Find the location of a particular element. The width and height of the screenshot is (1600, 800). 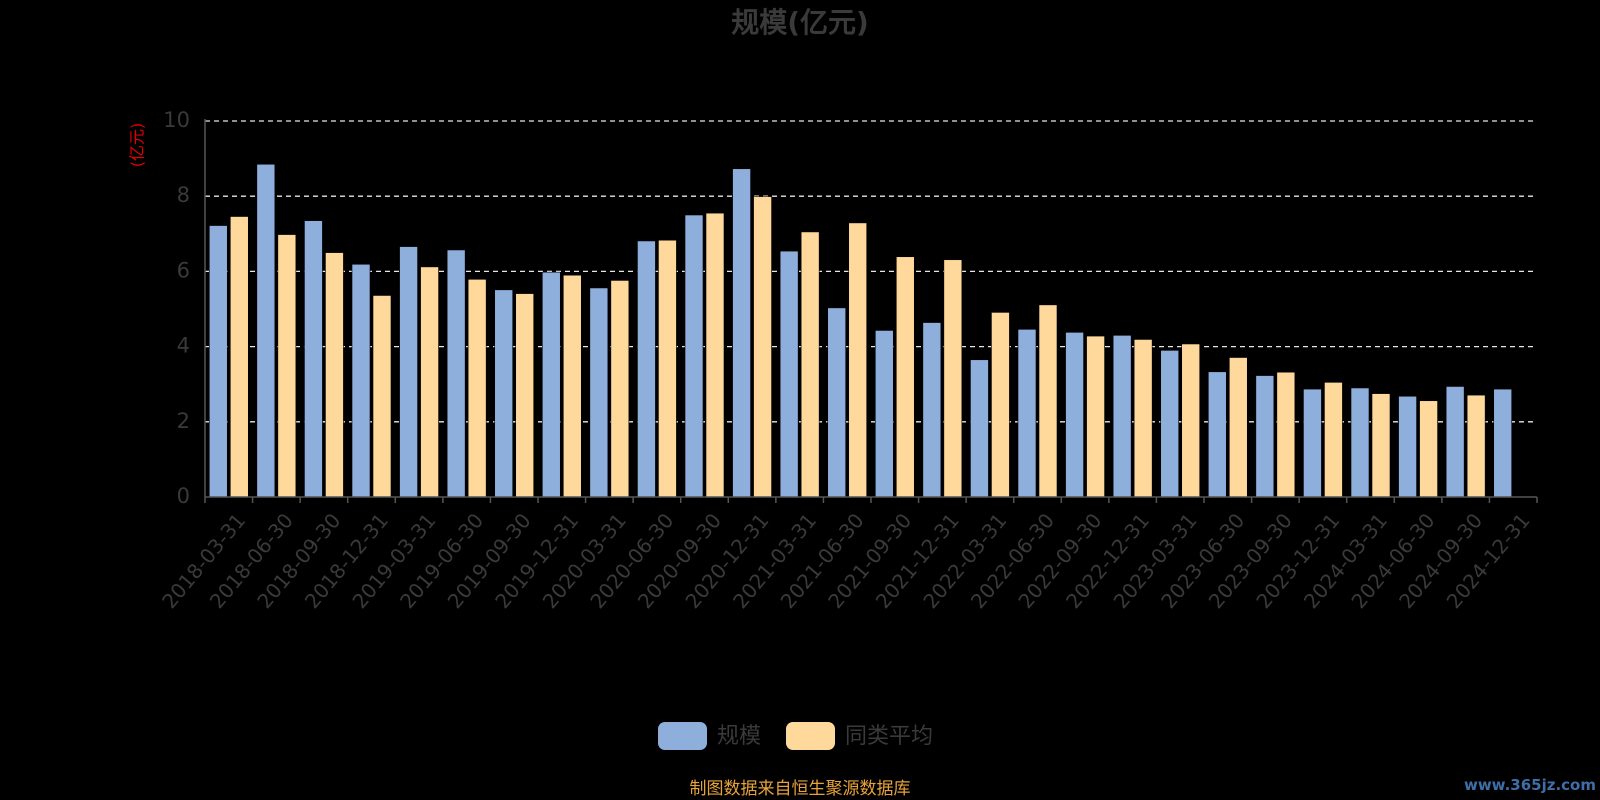

watermark: www.365jz.com is located at coordinates (1530, 785).